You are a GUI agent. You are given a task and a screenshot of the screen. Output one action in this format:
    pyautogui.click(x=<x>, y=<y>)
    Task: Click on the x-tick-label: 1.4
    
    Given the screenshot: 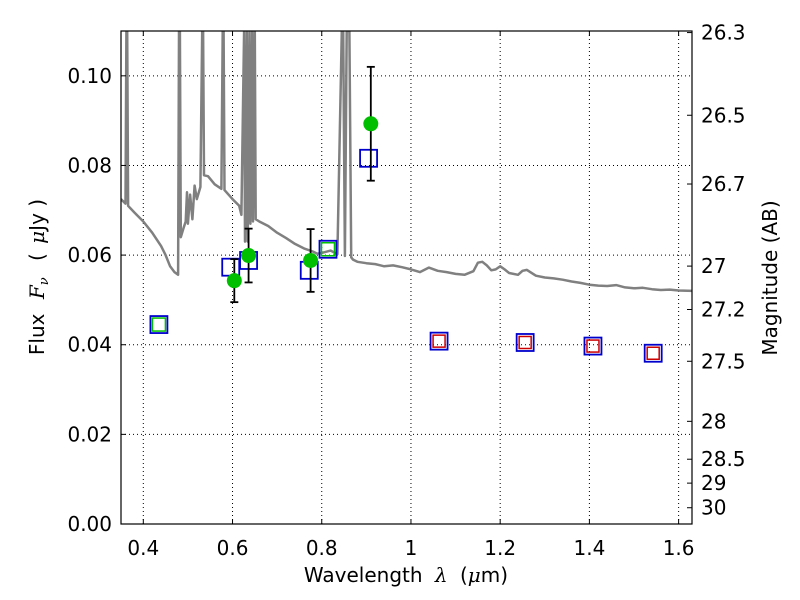 What is the action you would take?
    pyautogui.click(x=589, y=548)
    